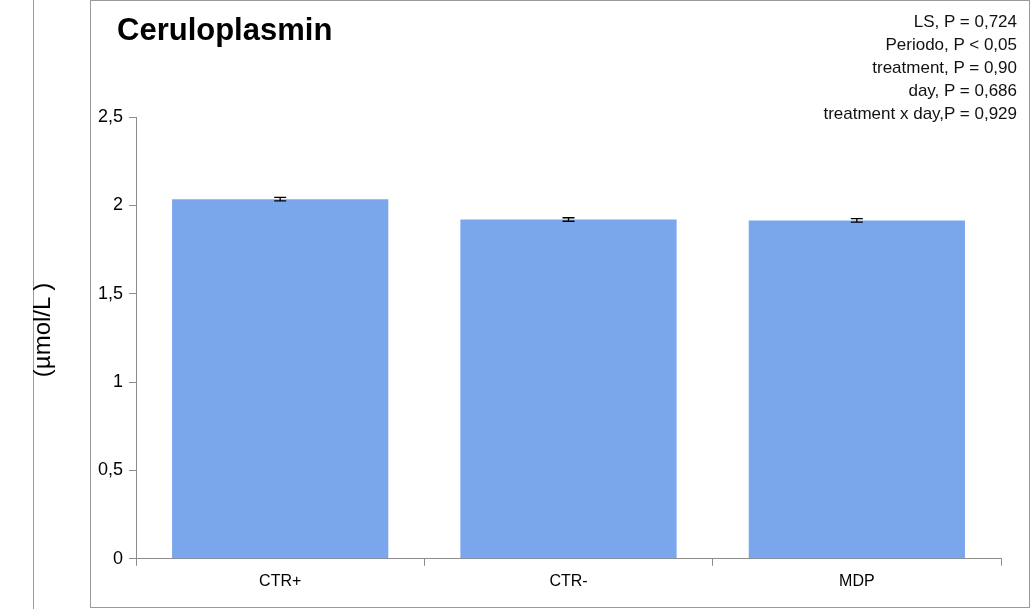  What do you see at coordinates (118, 557) in the screenshot?
I see `y-tick-label: 0` at bounding box center [118, 557].